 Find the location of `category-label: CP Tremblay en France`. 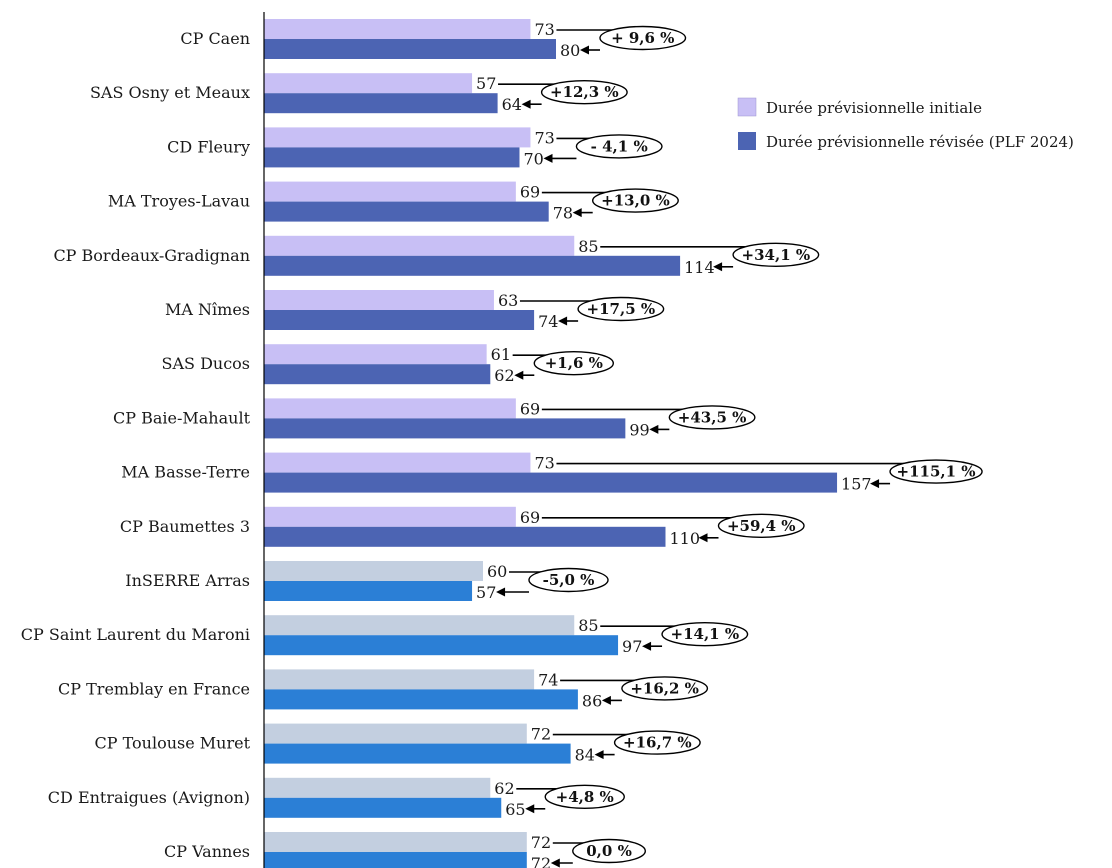

category-label: CP Tremblay en France is located at coordinates (154, 688).